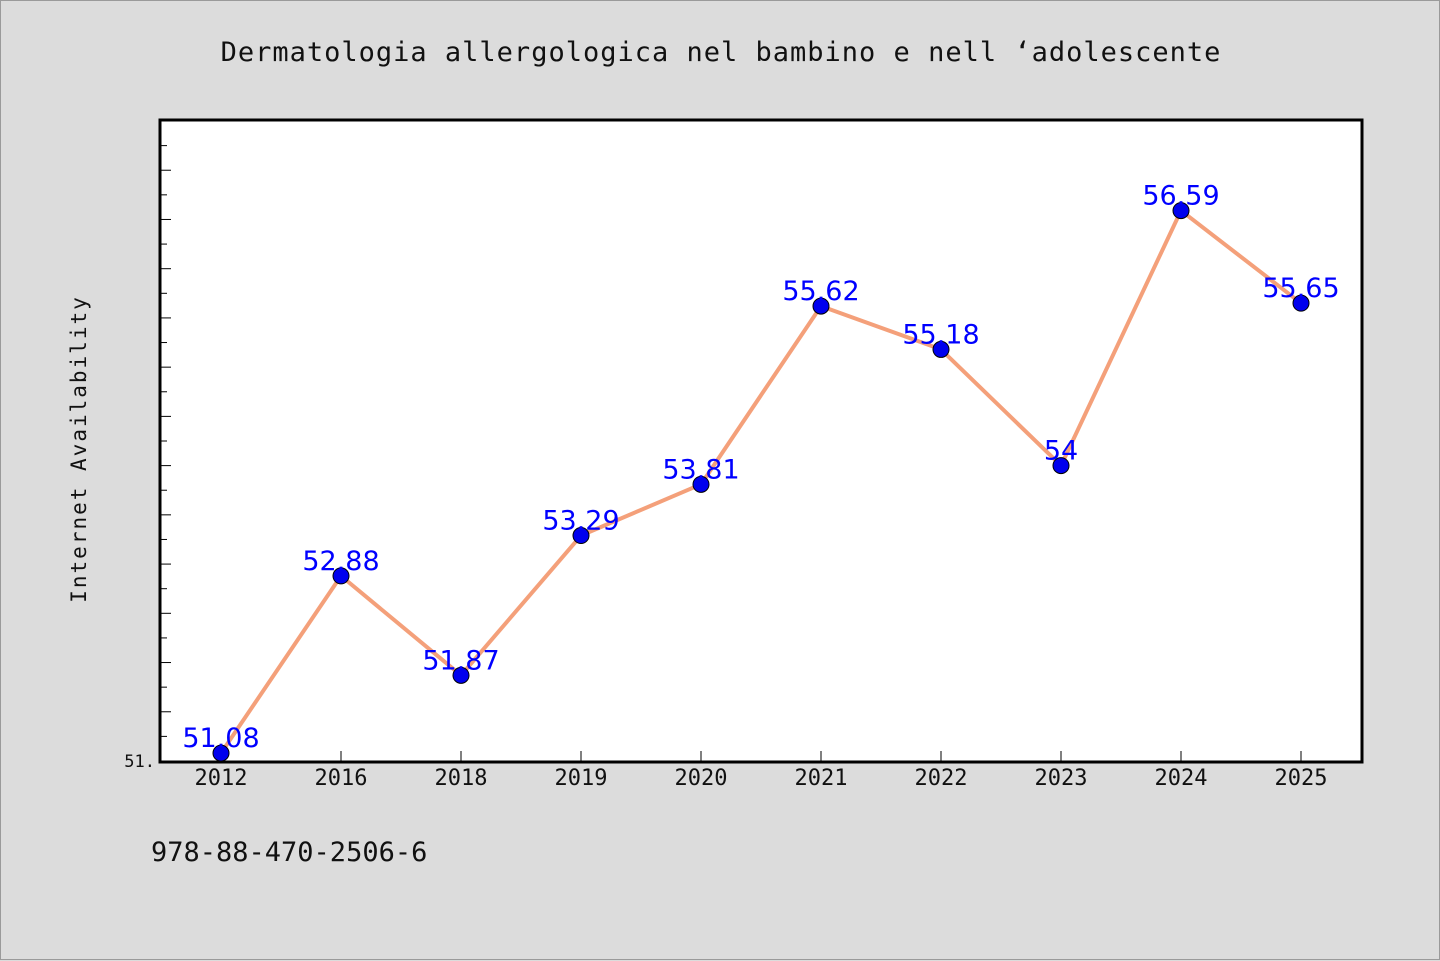  I want to click on footer-code: 978-88-470-2506-6, so click(289, 852).